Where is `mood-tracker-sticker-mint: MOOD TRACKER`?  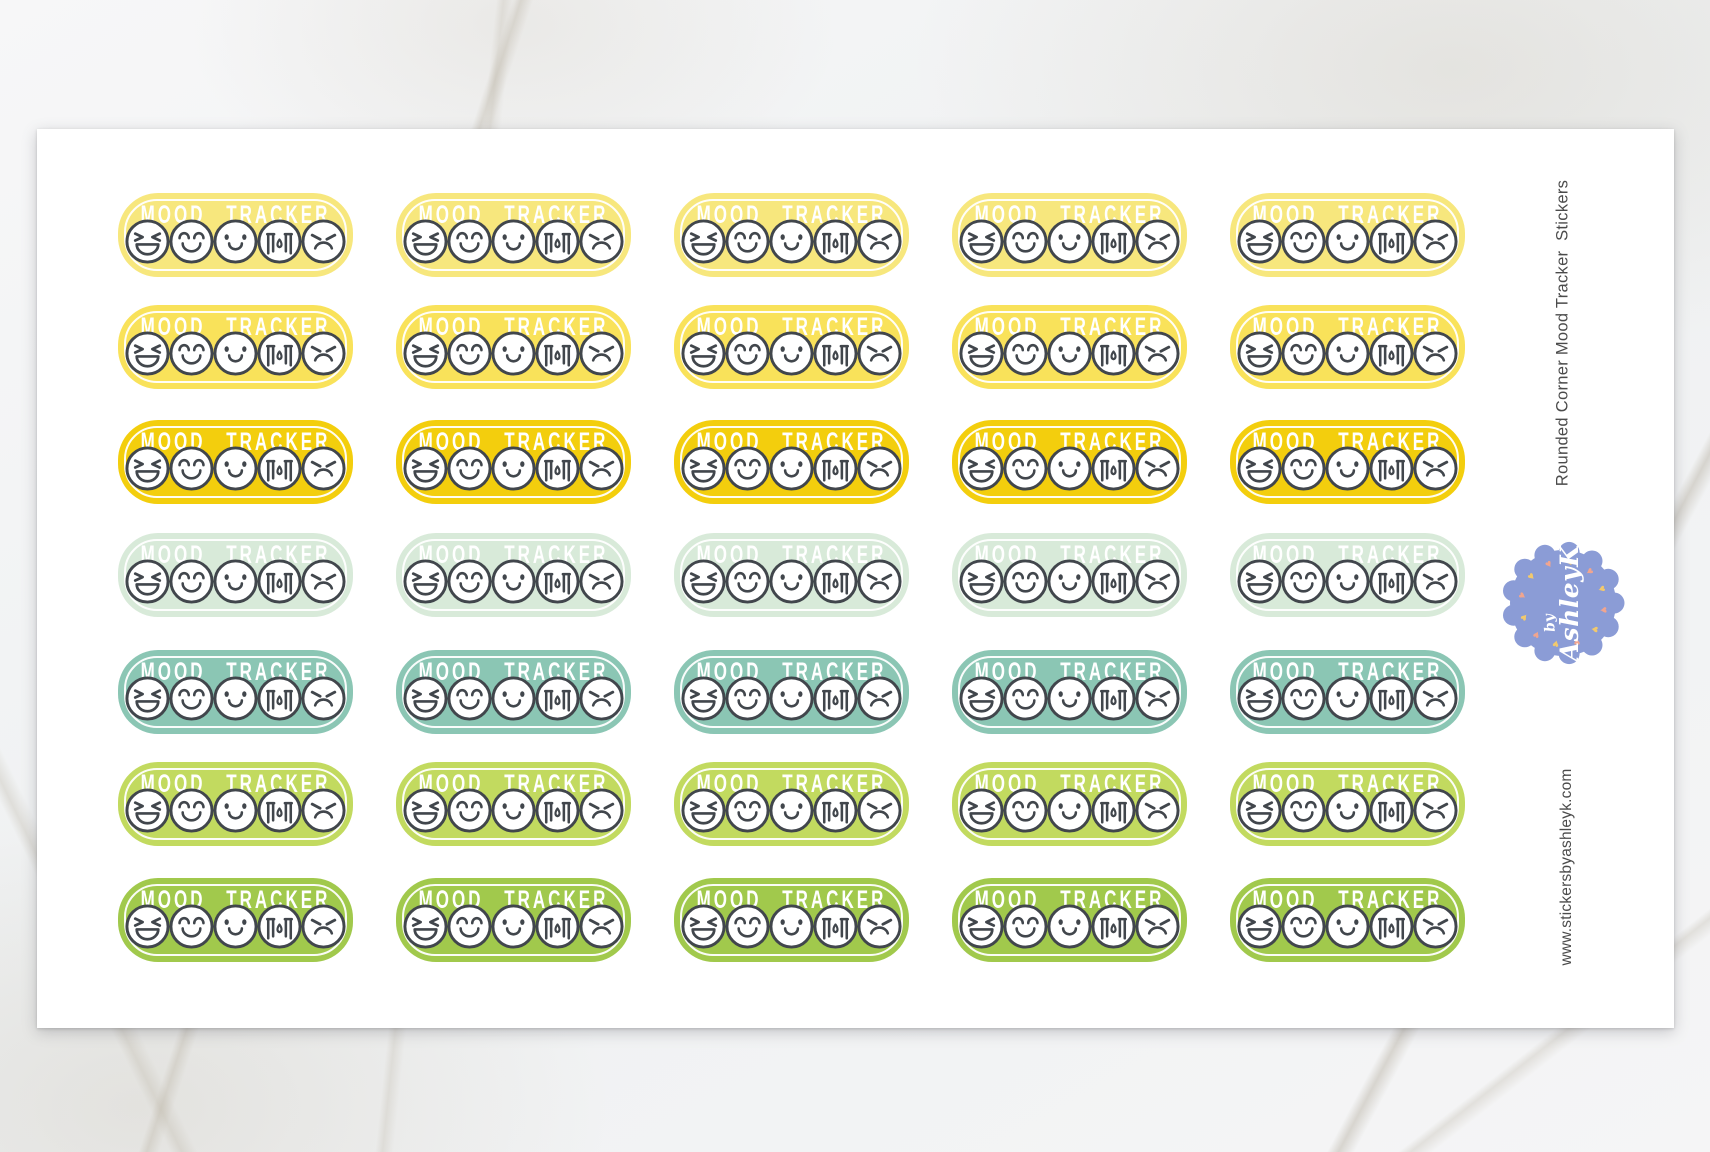 mood-tracker-sticker-mint: MOOD TRACKER is located at coordinates (1347, 575).